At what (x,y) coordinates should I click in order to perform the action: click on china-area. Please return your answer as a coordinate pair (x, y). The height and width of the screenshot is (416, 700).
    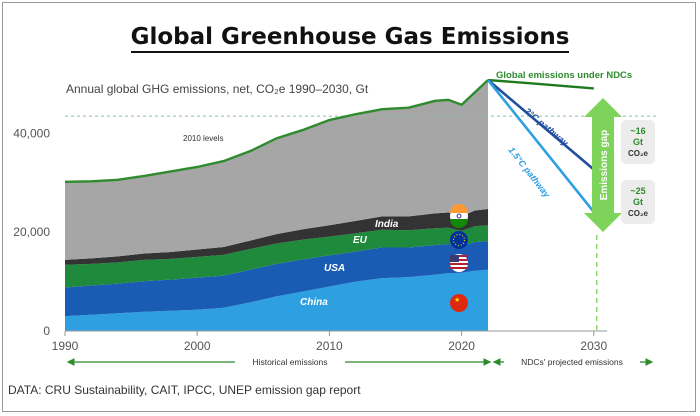
    Looking at the image, I should click on (277, 300).